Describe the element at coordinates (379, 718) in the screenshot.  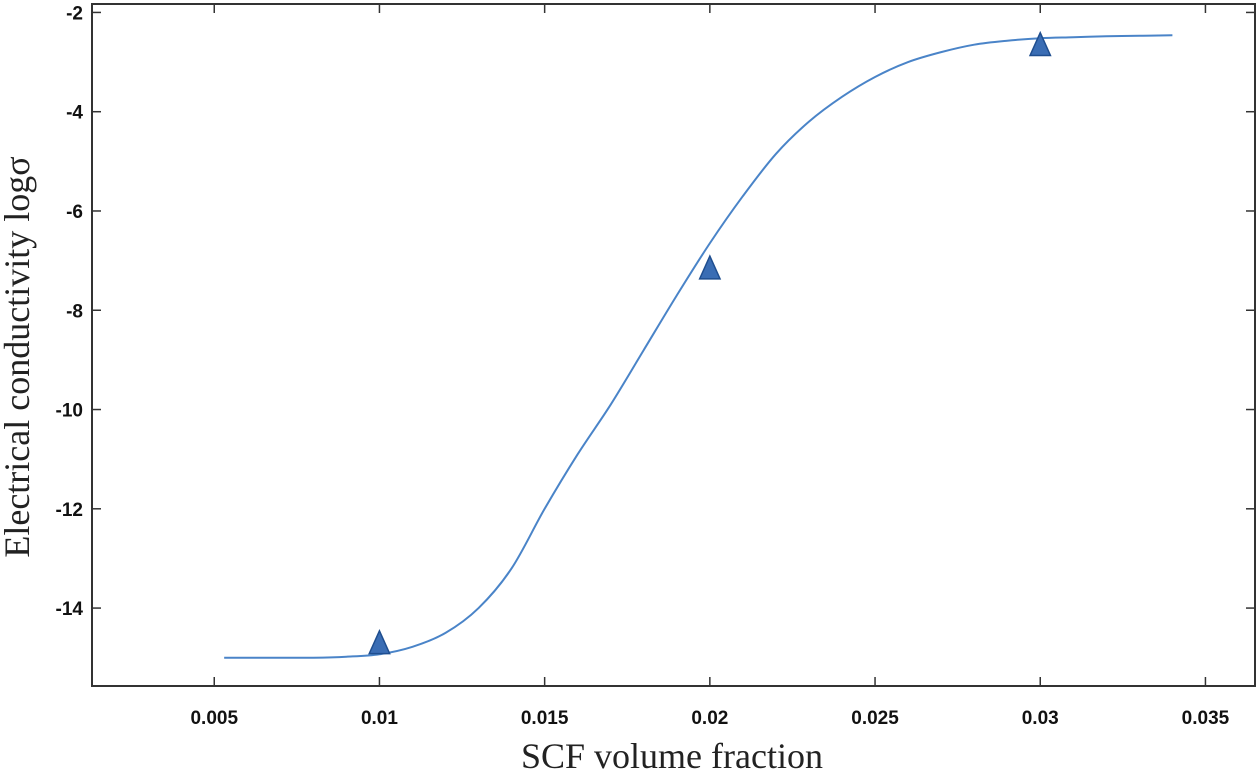
I see `x-tick-label: 0.01` at that location.